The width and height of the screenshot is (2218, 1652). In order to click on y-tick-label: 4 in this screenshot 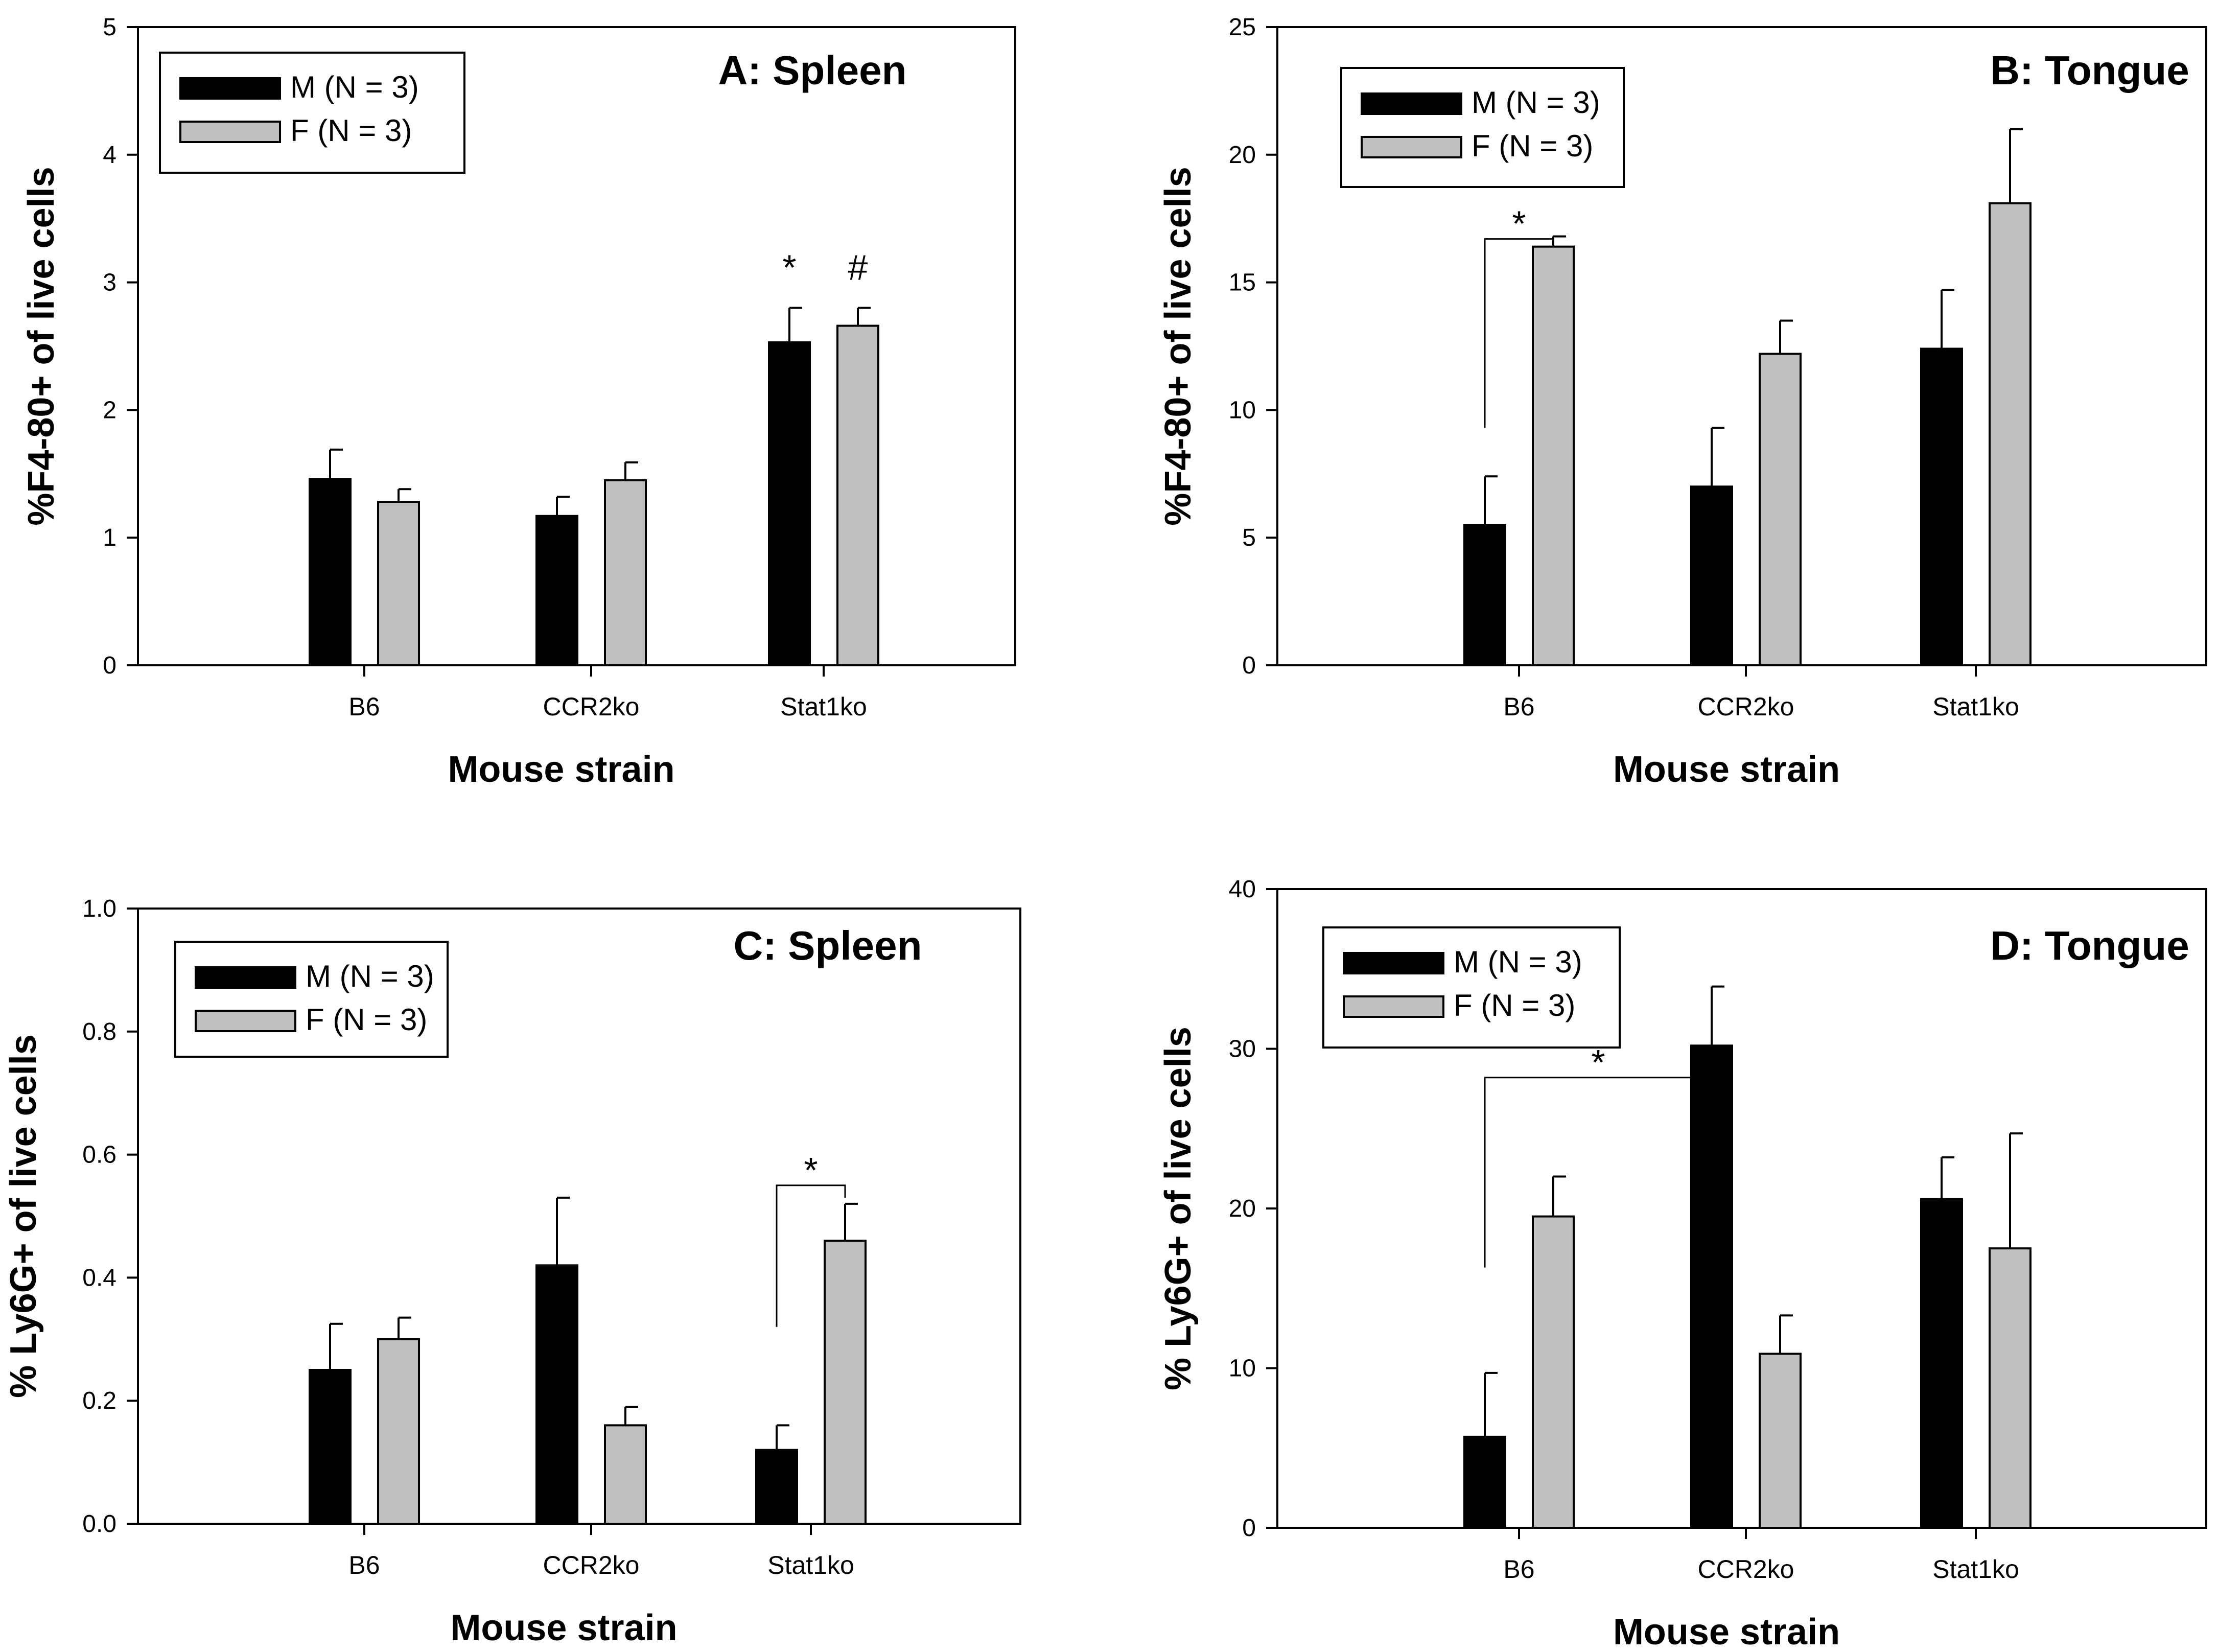, I will do `click(109, 156)`.